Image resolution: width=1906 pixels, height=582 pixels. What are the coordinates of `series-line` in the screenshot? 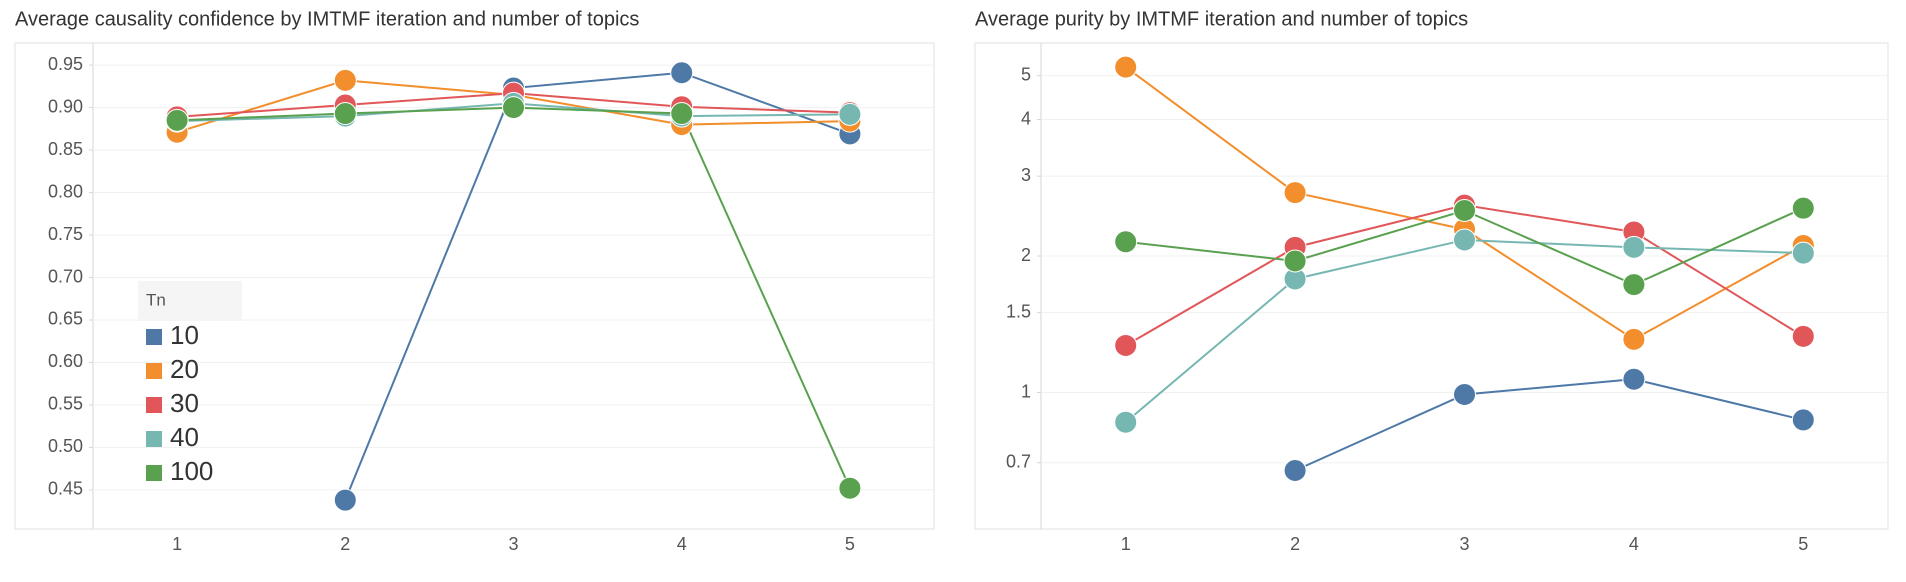 It's located at (1549, 425).